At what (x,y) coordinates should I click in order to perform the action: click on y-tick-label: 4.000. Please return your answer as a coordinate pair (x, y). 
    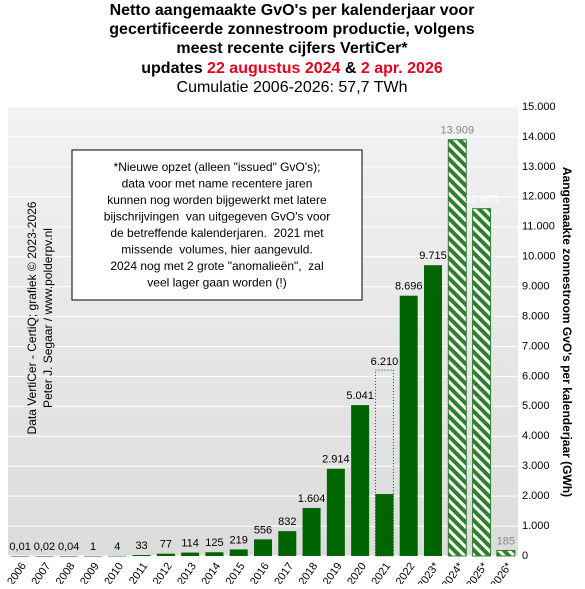
    Looking at the image, I should click on (536, 436).